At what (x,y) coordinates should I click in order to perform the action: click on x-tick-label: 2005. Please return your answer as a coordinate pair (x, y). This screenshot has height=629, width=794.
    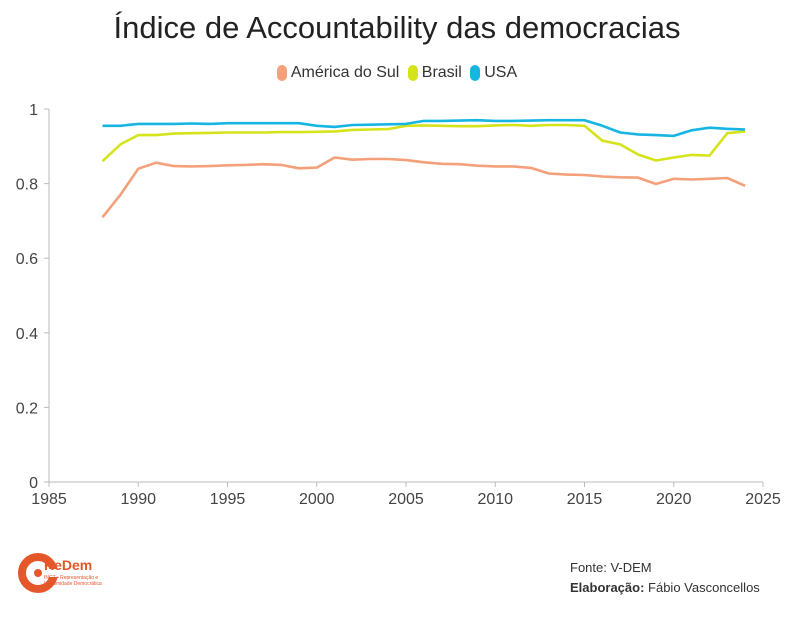
    Looking at the image, I should click on (406, 499).